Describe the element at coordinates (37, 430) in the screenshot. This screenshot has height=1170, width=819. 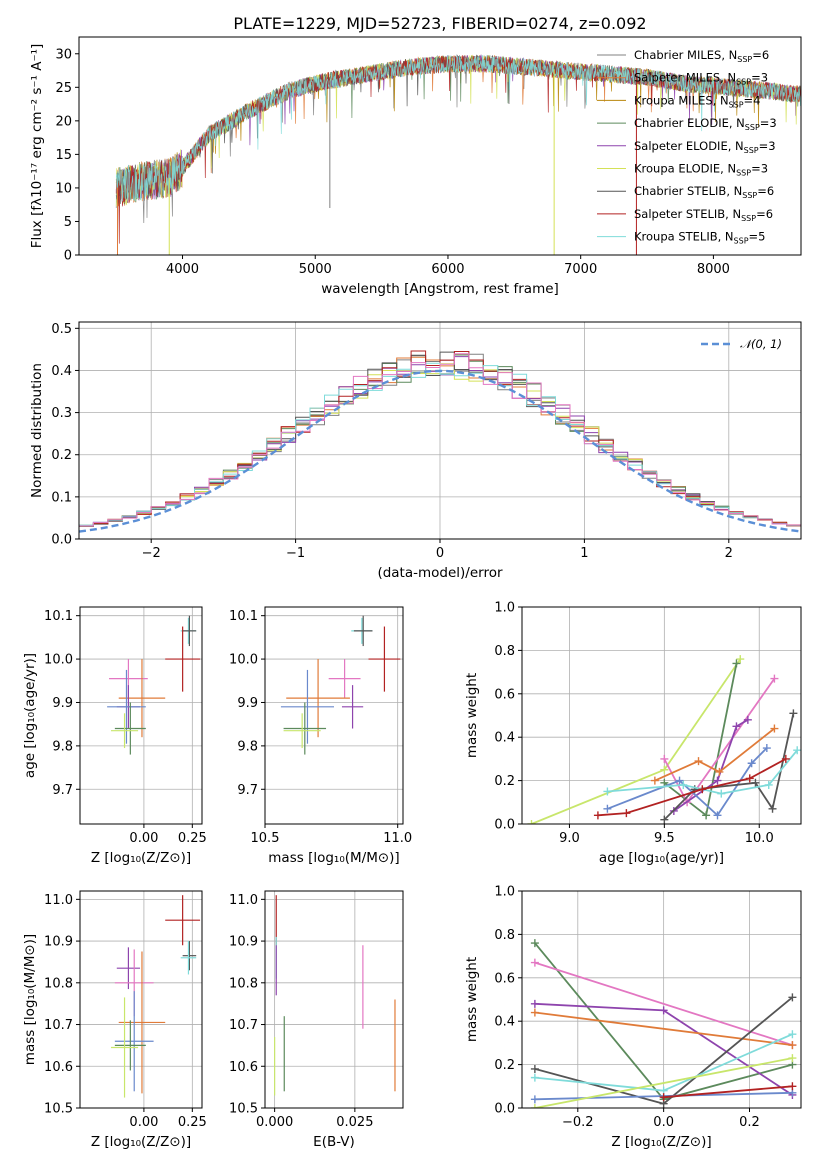
I see `y-axis-label: Normed distribution` at that location.